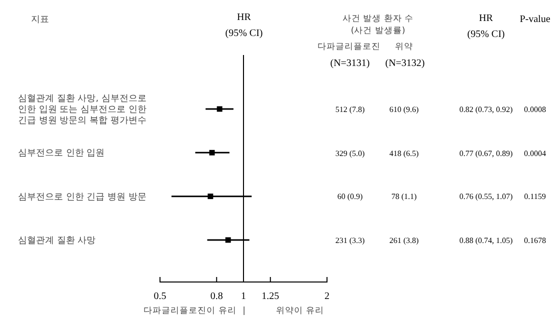 The height and width of the screenshot is (327, 555). Describe the element at coordinates (486, 109) in the screenshot. I see `text: 0.82 (0.73, 0.92)` at that location.